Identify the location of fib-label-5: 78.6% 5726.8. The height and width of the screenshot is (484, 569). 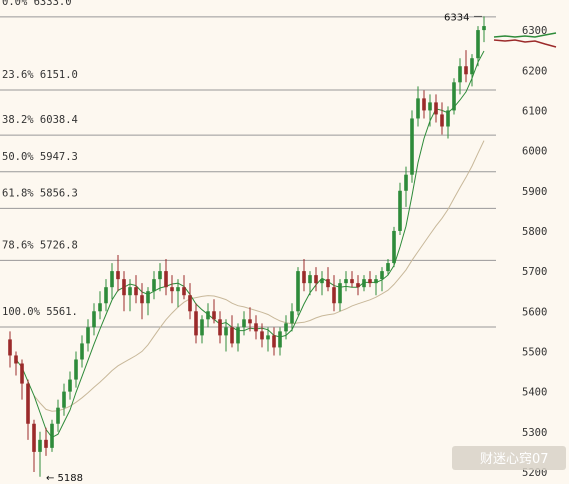
(40, 245).